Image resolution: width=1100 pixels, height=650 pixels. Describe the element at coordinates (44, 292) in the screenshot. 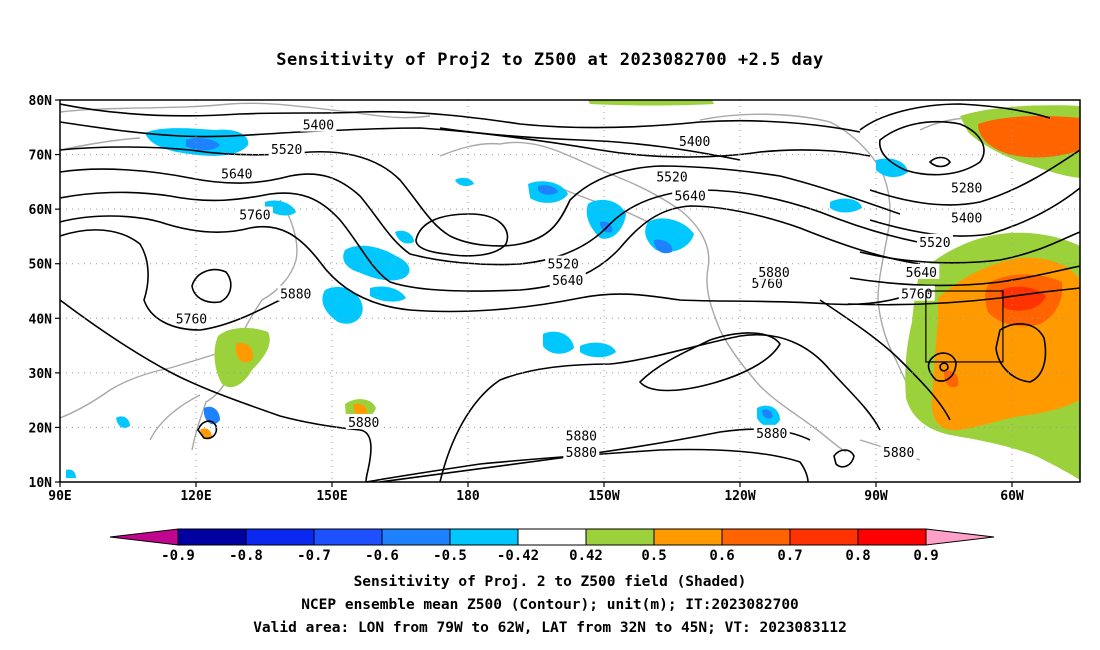

I see `latitude-axis: 80N 70N 60N 50N 40N 30N 20N 10N` at that location.